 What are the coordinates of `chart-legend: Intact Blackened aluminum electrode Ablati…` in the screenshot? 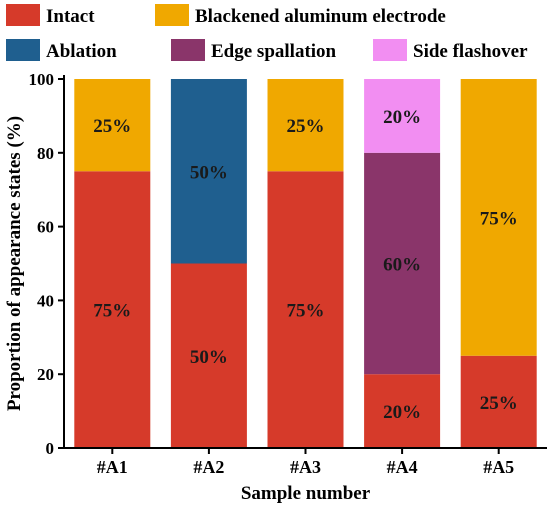 It's located at (267, 33).